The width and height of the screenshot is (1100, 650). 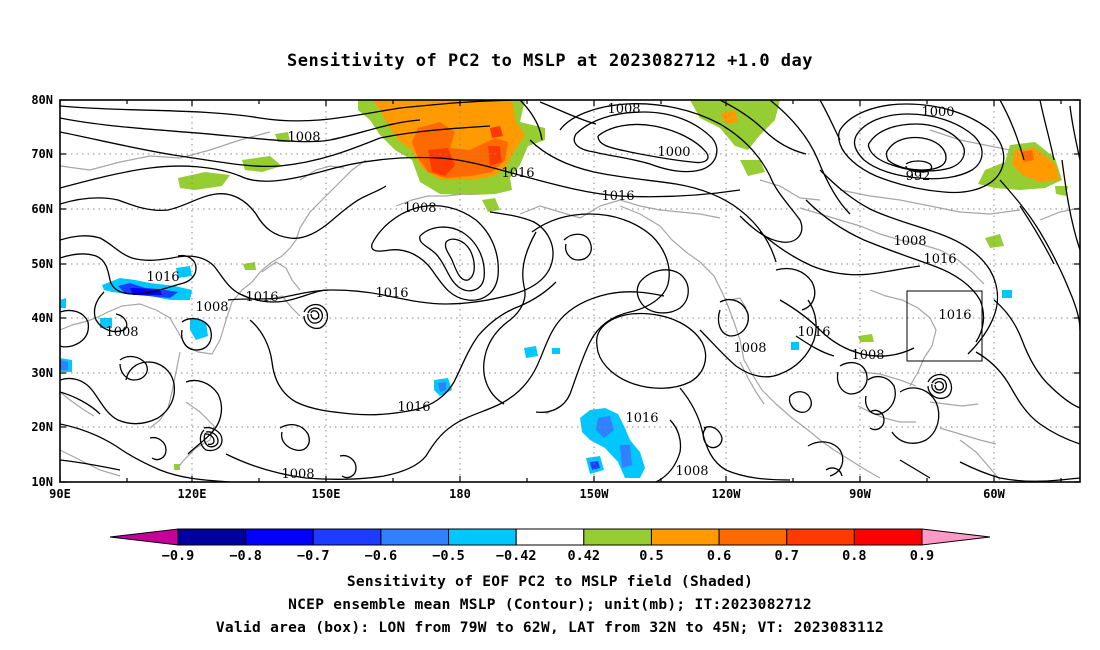 What do you see at coordinates (860, 494) in the screenshot?
I see `lon-label: 90W` at bounding box center [860, 494].